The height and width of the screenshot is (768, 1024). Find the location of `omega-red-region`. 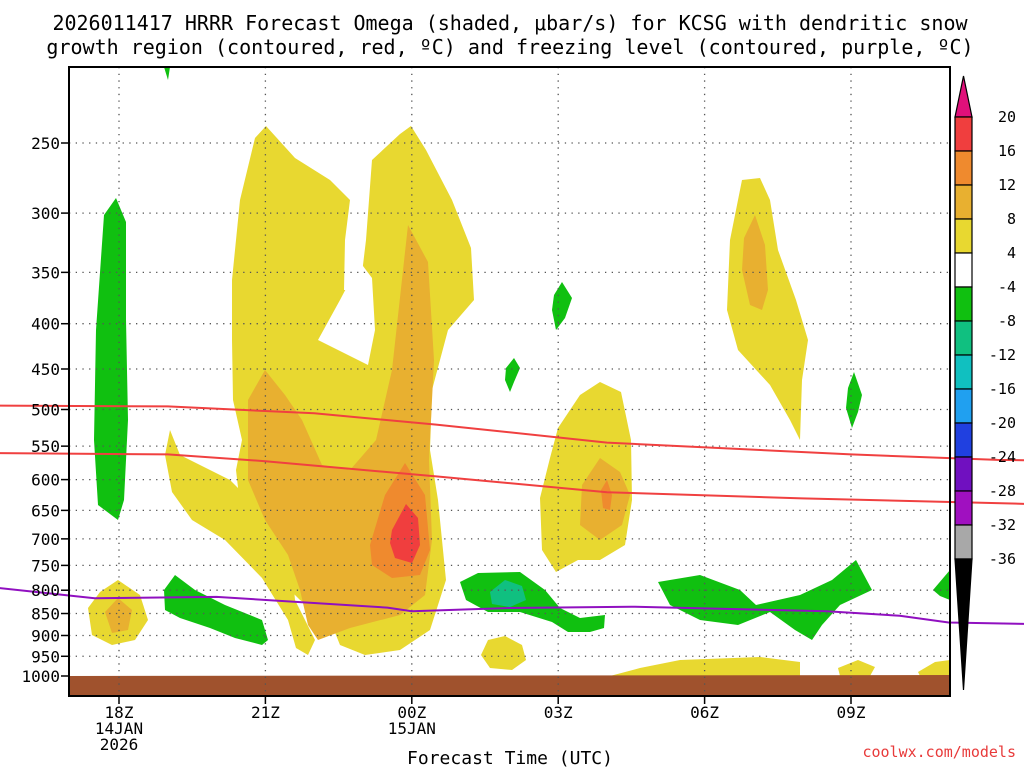

omega-red-region is located at coordinates (405, 533).